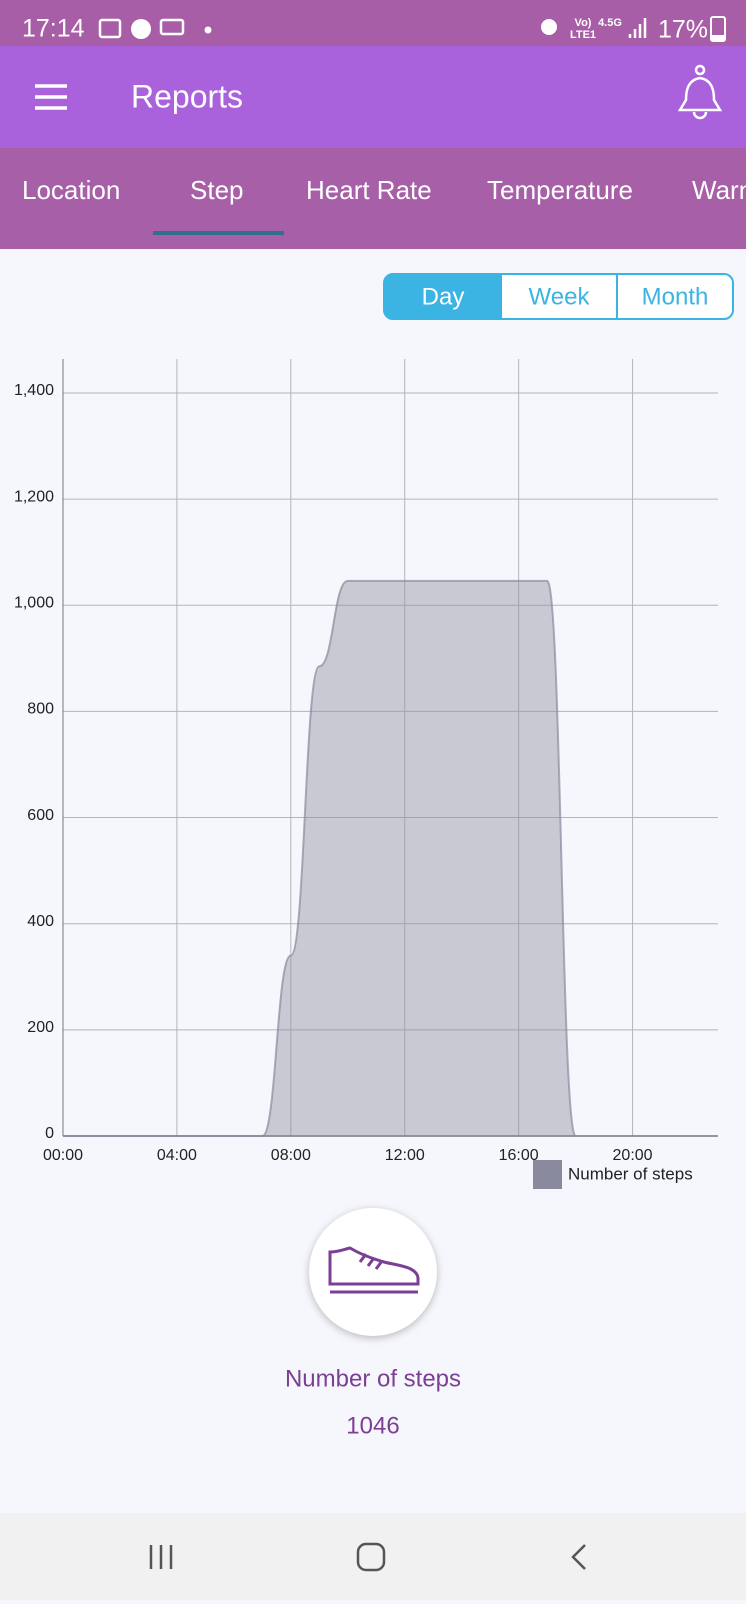 Image resolution: width=746 pixels, height=1604 pixels. I want to click on lte-label: LTE1, so click(583, 35).